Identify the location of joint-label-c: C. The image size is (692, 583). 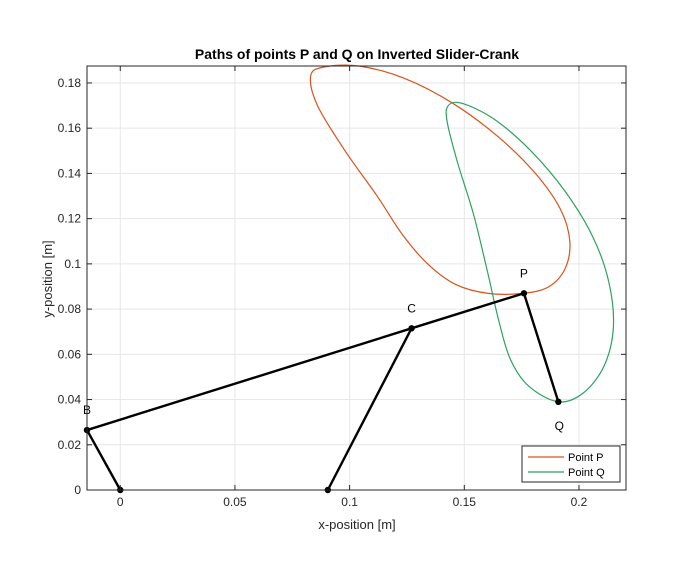
(411, 308).